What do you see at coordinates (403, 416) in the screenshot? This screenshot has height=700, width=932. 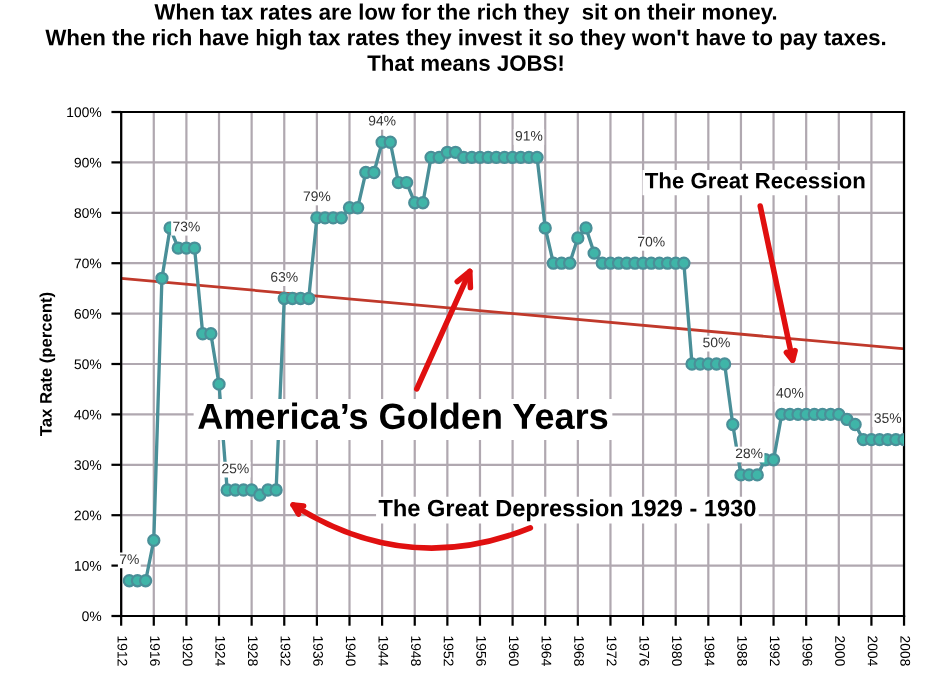 I see `annotation: America’s Golden Years` at bounding box center [403, 416].